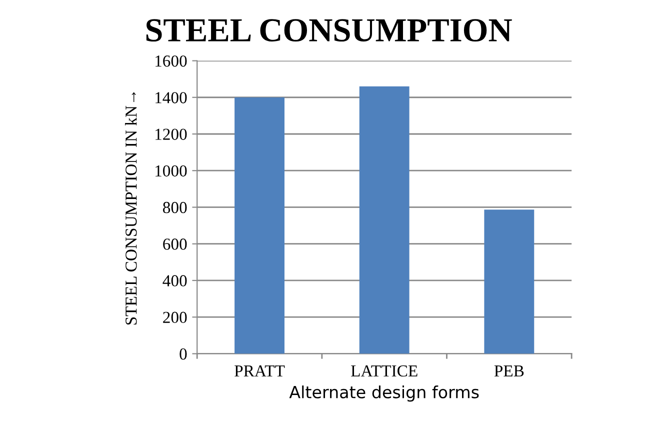 This screenshot has height=434, width=657. I want to click on y-tick-label: 400, so click(174, 280).